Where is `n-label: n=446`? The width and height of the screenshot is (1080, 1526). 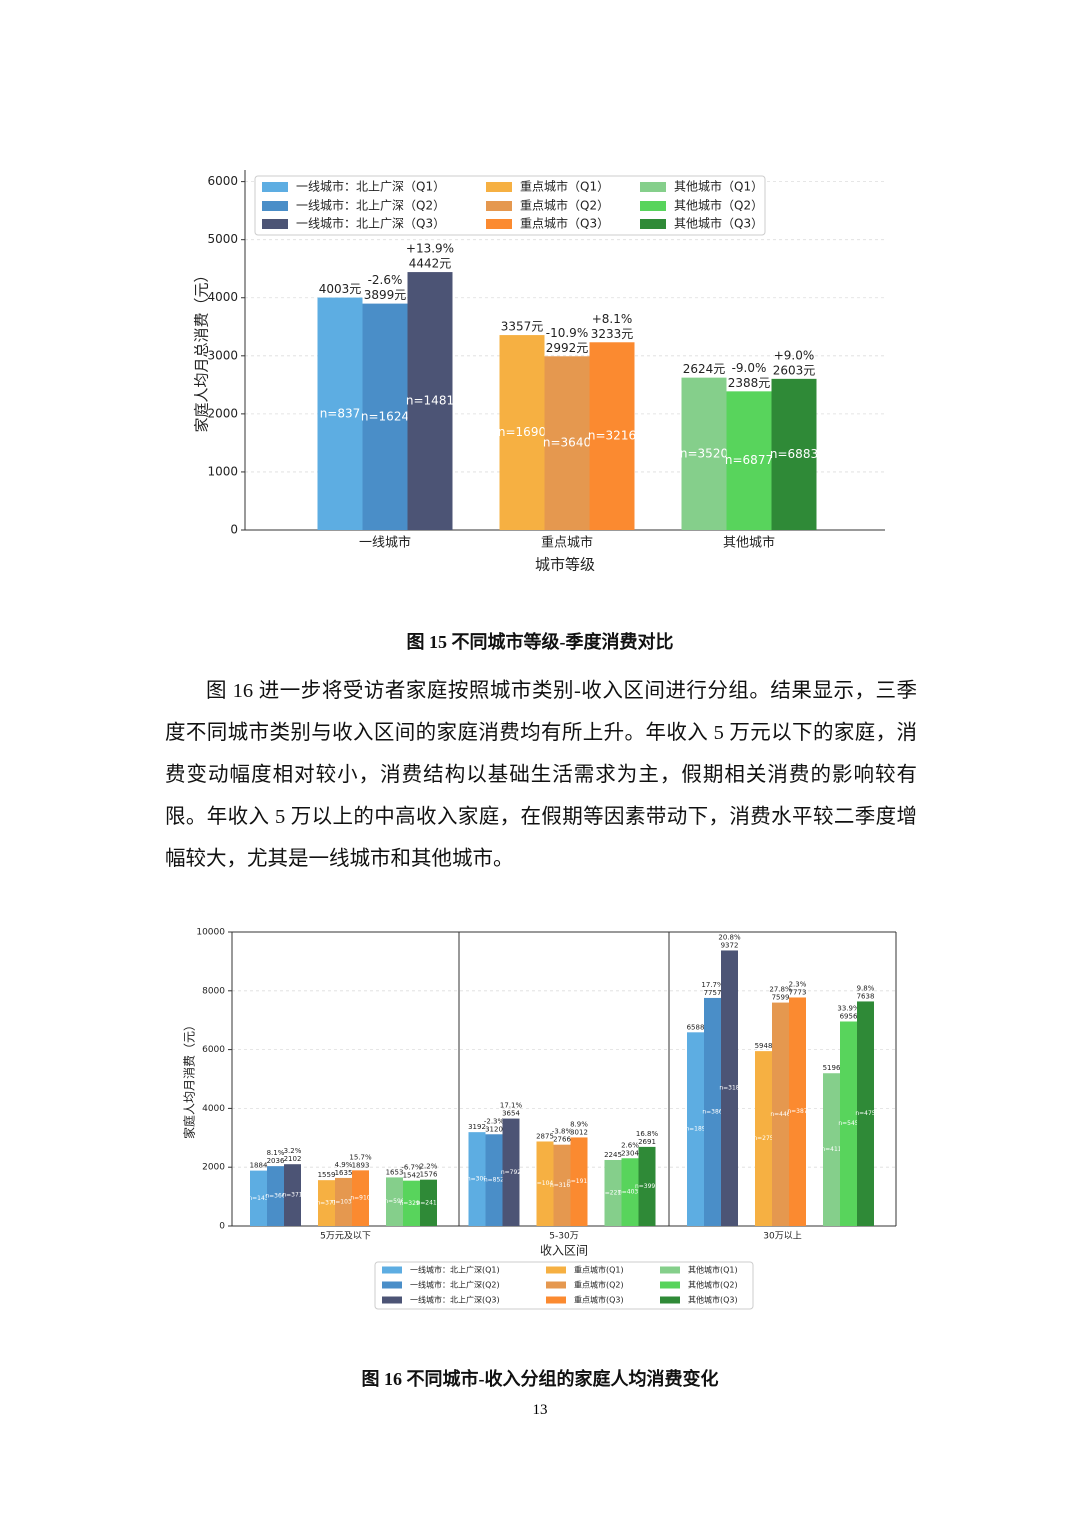 n-label: n=446 is located at coordinates (780, 1114).